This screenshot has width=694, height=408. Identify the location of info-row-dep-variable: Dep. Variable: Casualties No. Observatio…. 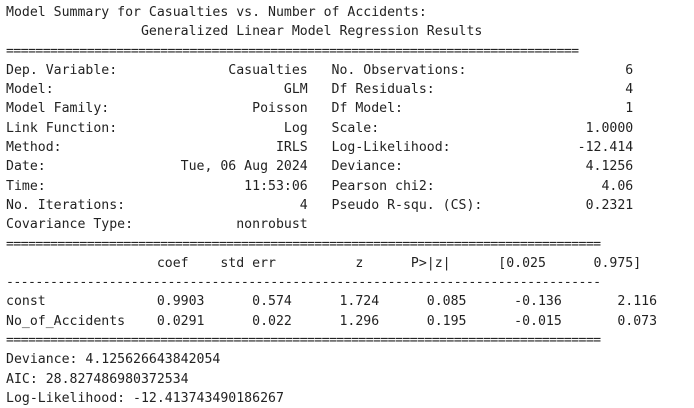
(320, 70).